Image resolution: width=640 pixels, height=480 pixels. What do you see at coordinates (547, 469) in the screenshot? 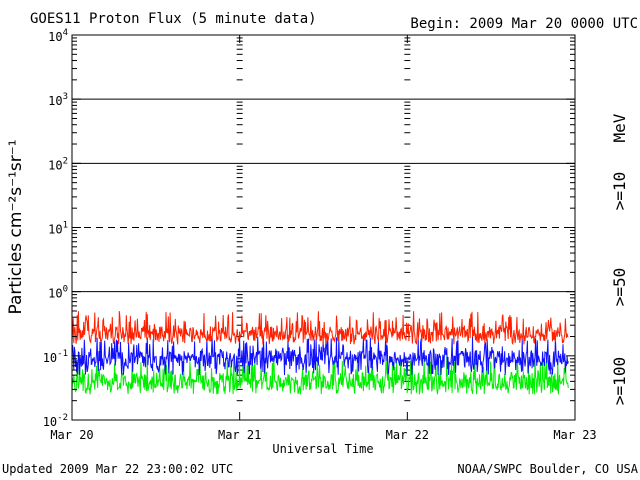
I see `source-label: NOAA/SWPC Boulder, CO USA` at bounding box center [547, 469].